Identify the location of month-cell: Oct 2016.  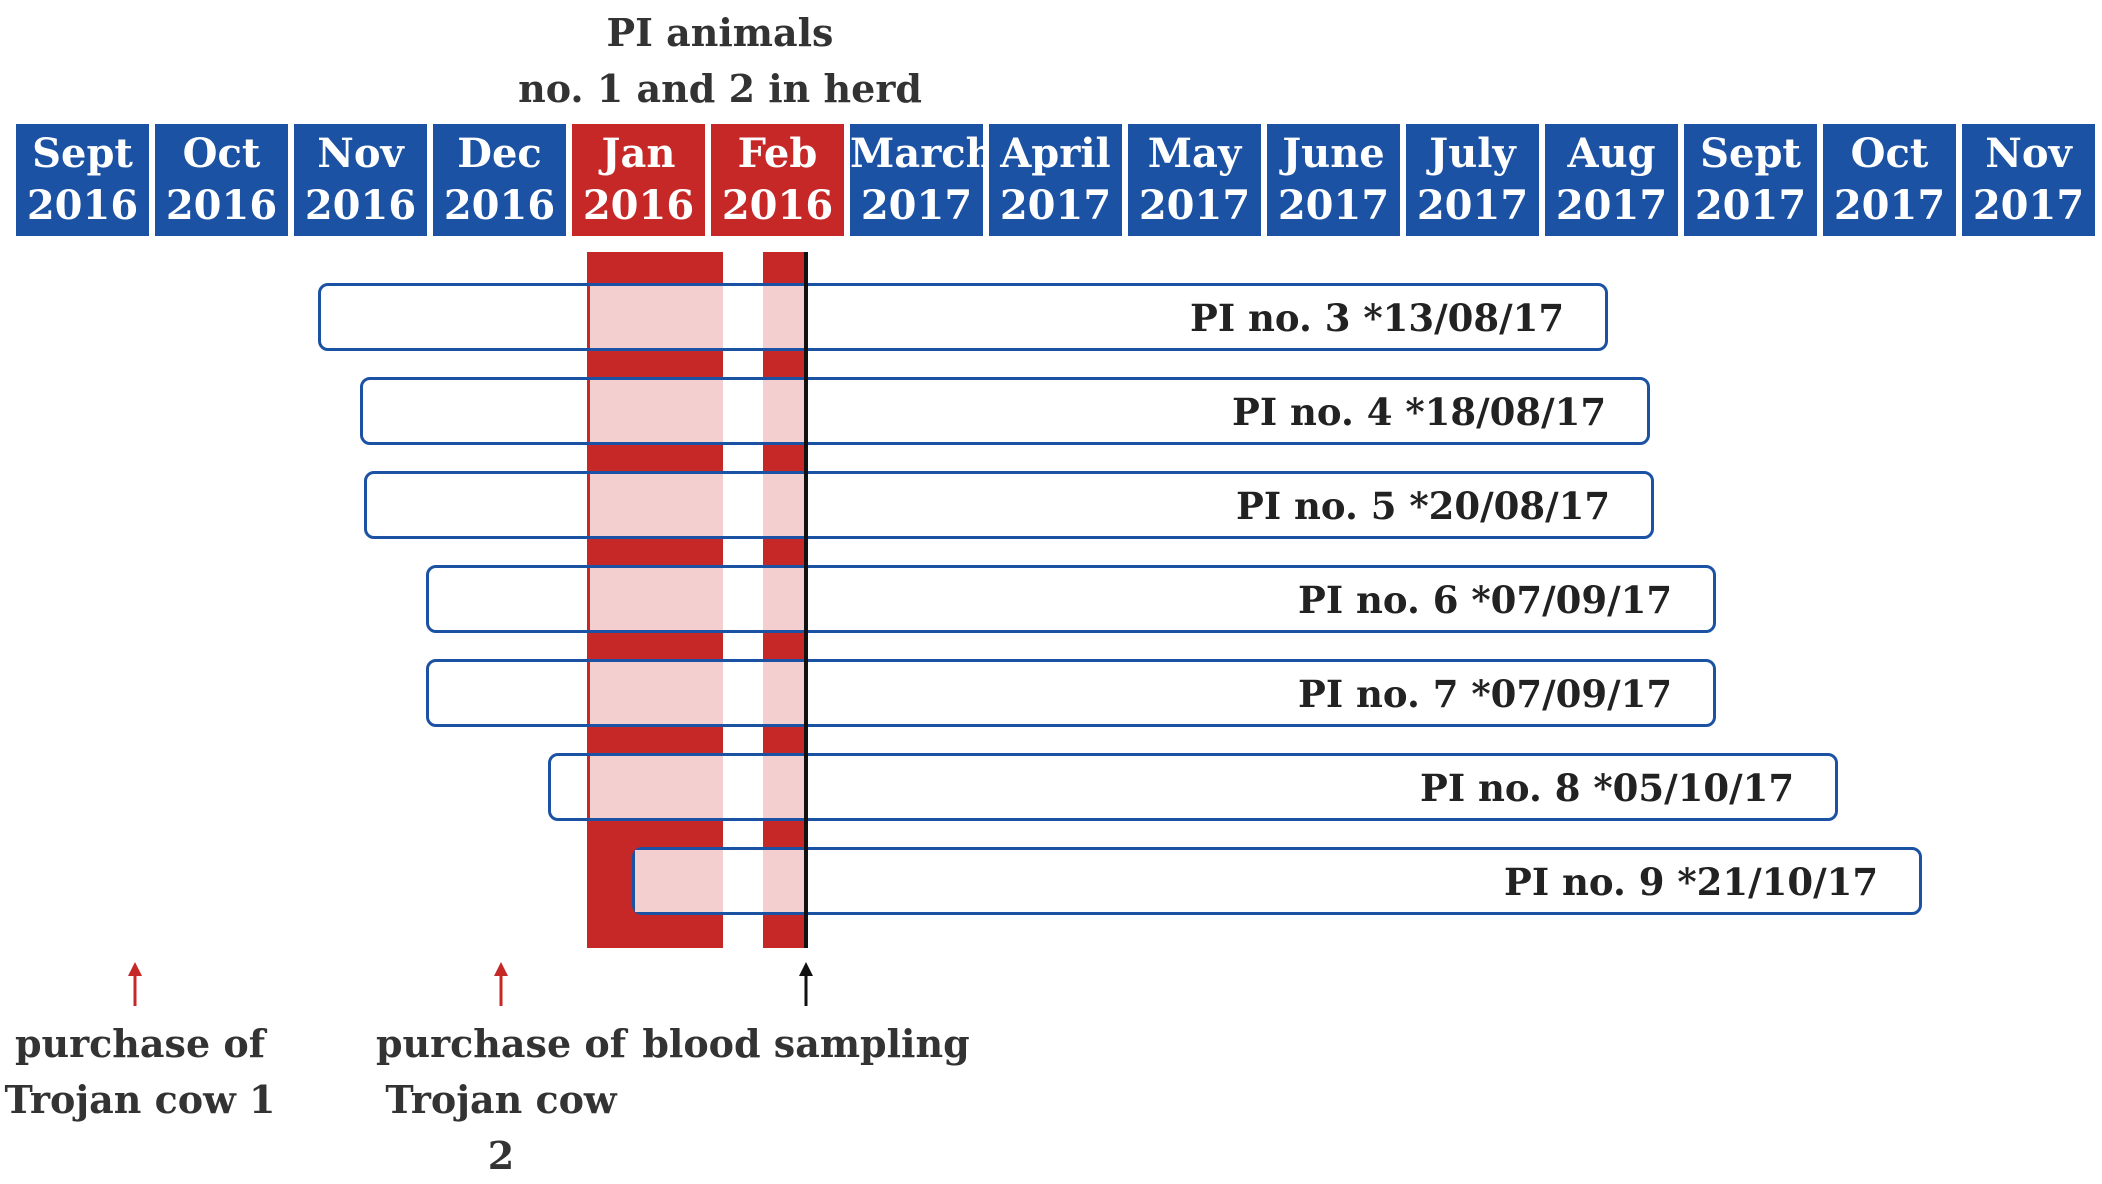
(221, 180).